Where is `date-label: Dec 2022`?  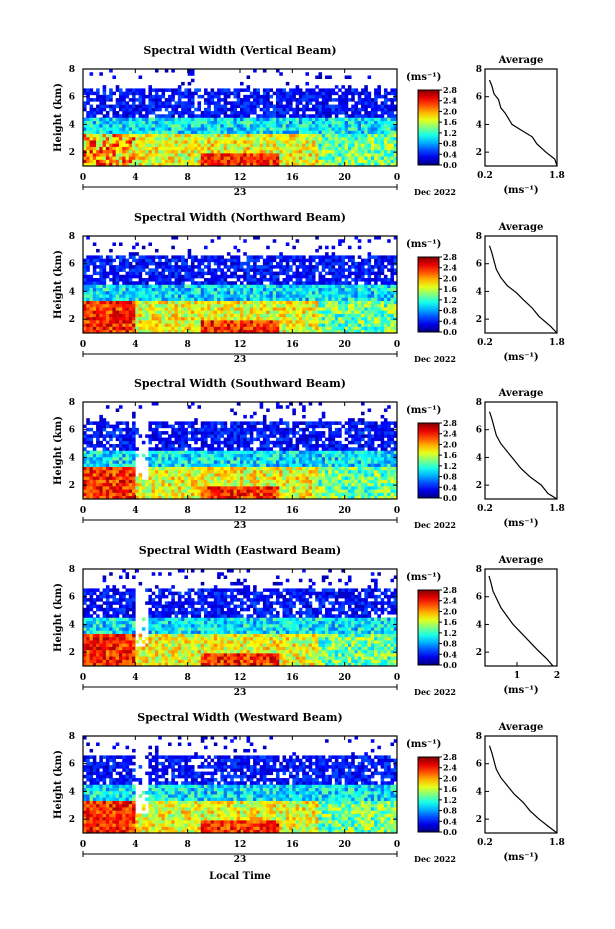
date-label: Dec 2022 is located at coordinates (435, 859).